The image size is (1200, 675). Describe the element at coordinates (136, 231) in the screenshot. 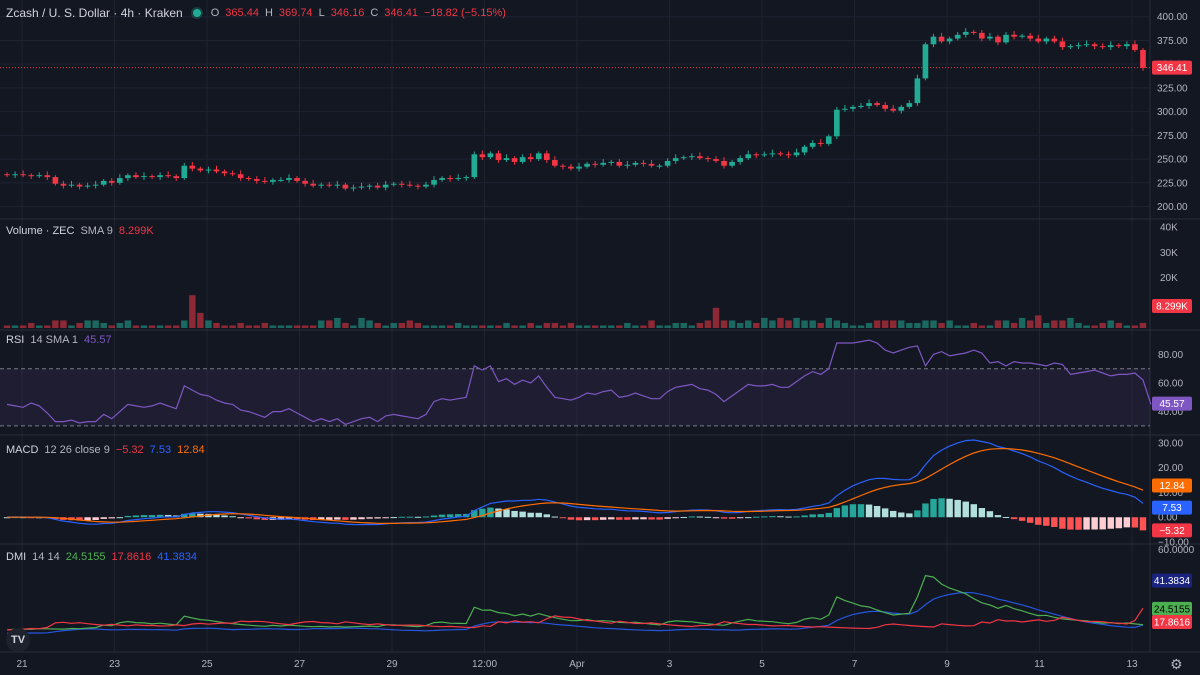

I see `volume-value: 8.299K` at that location.